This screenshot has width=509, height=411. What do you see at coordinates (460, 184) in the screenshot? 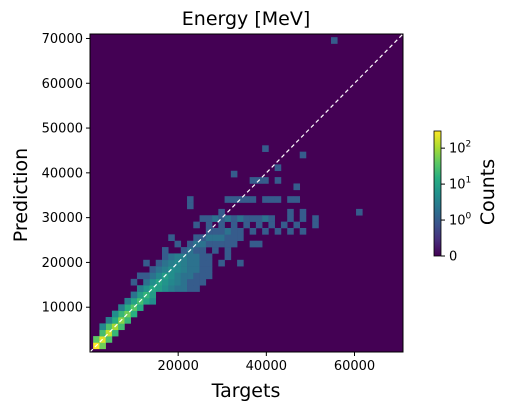
I see `colorbar-tick-label: 10¹` at bounding box center [460, 184].